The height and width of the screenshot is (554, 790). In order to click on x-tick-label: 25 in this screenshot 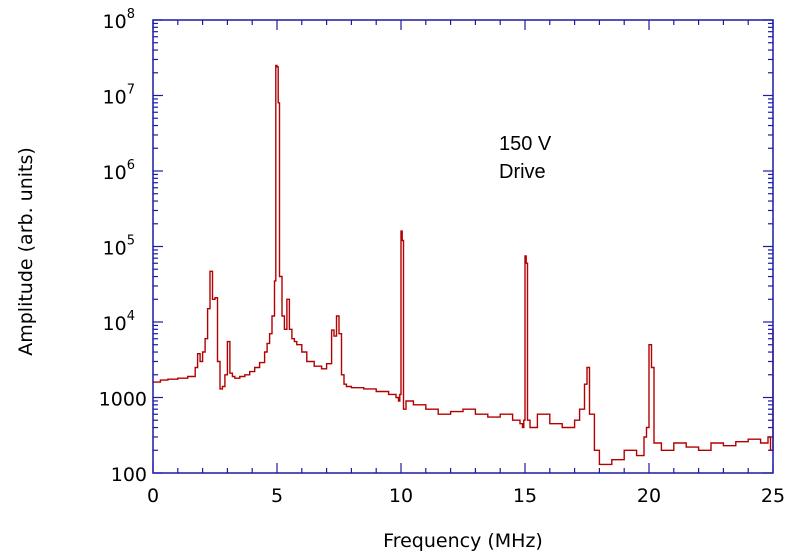, I will do `click(773, 496)`.